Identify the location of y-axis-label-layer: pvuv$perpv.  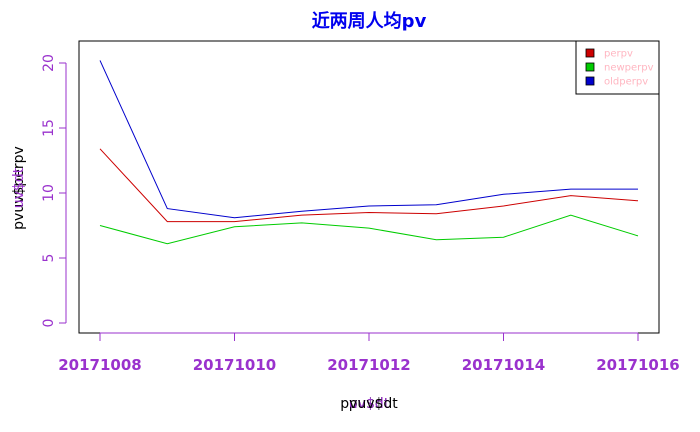
(19, 188).